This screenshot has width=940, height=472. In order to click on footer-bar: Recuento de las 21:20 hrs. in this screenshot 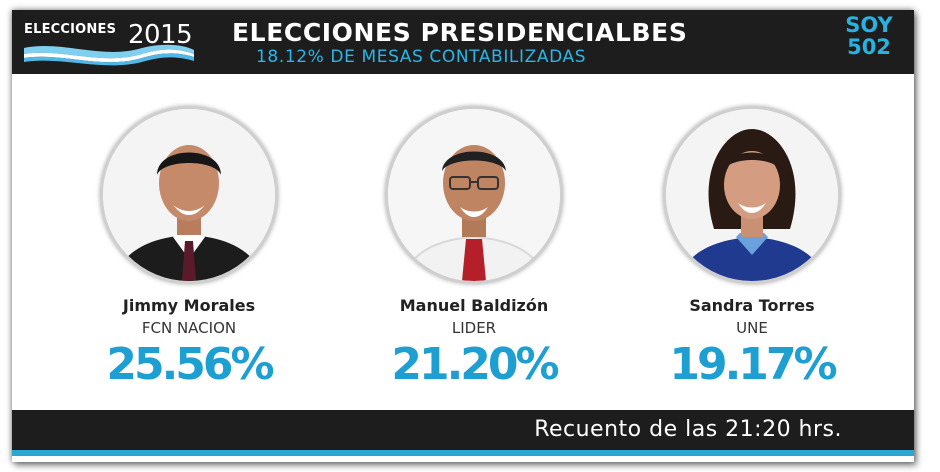, I will do `click(463, 430)`.